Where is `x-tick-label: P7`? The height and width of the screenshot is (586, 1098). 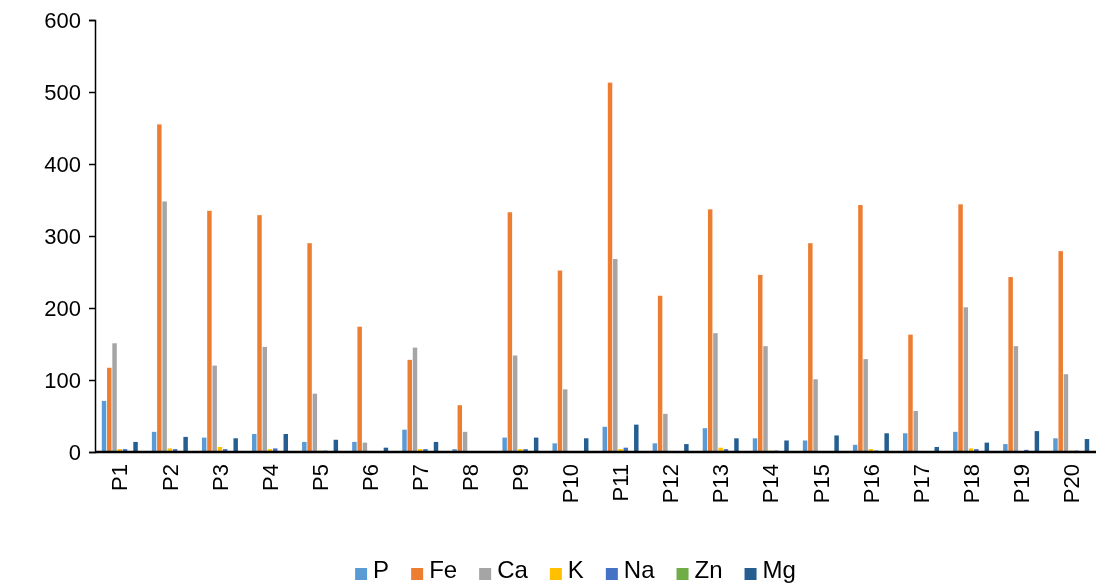
x-tick-label: P7 is located at coordinates (420, 477).